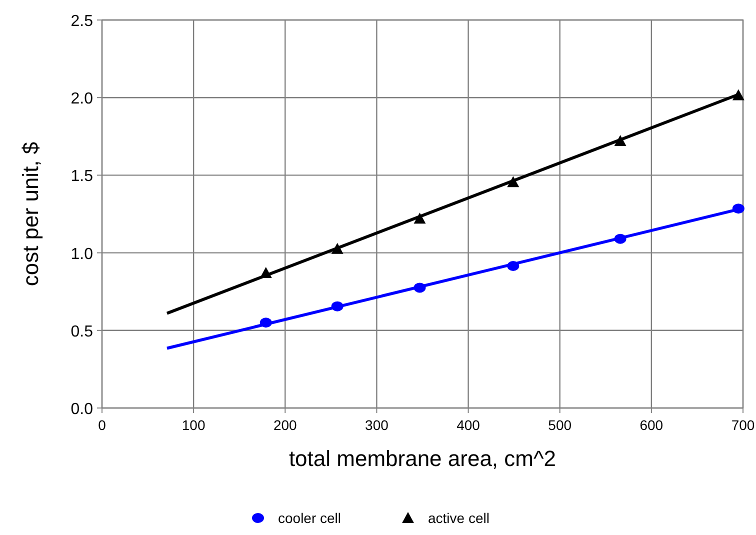  Describe the element at coordinates (82, 177) in the screenshot. I see `y-tick-label: 1.5` at that location.